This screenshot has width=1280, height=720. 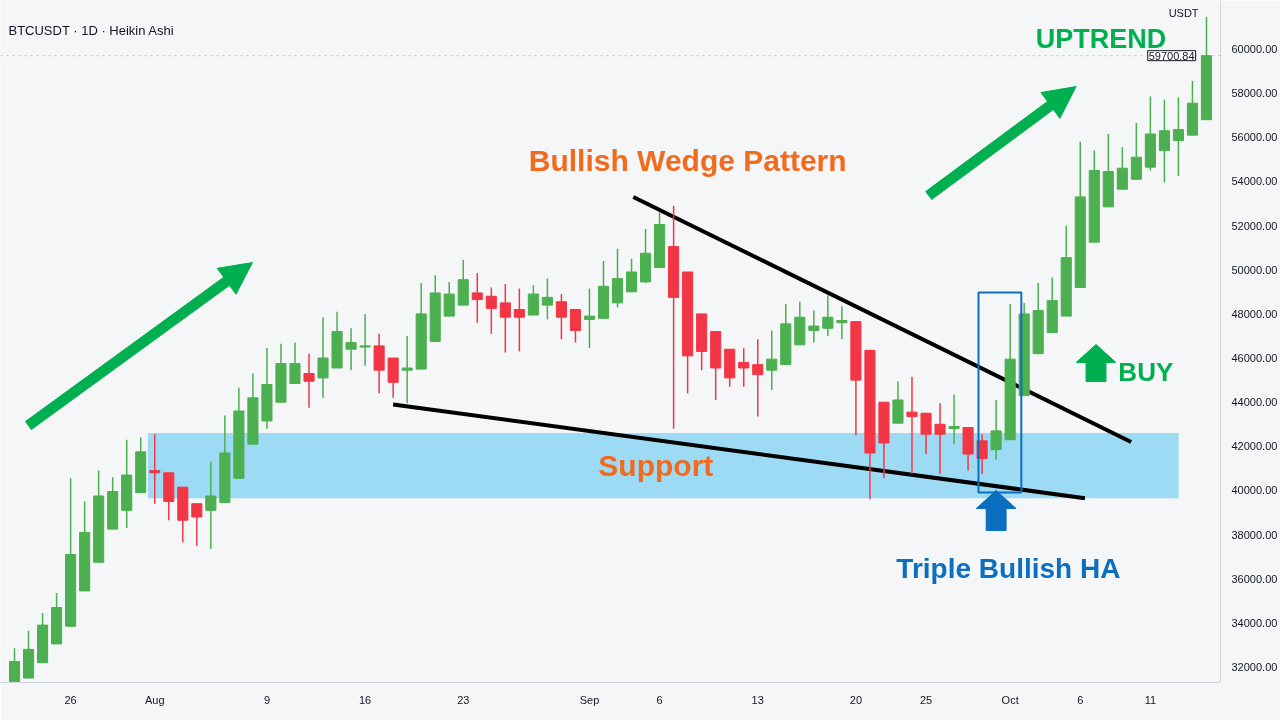 I want to click on y-tick-label: 42000.00, so click(x=1254, y=446).